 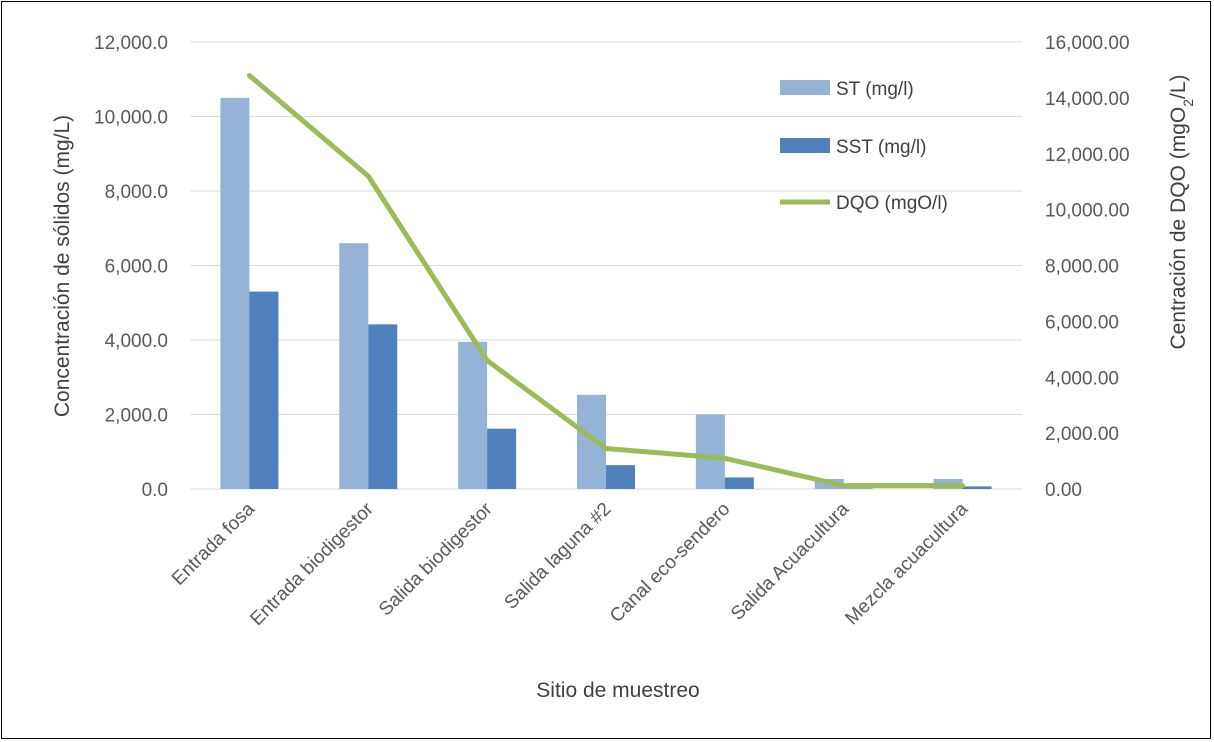 I want to click on y-axis-title: Concentración de sólidos (mg/L), so click(x=62, y=266).